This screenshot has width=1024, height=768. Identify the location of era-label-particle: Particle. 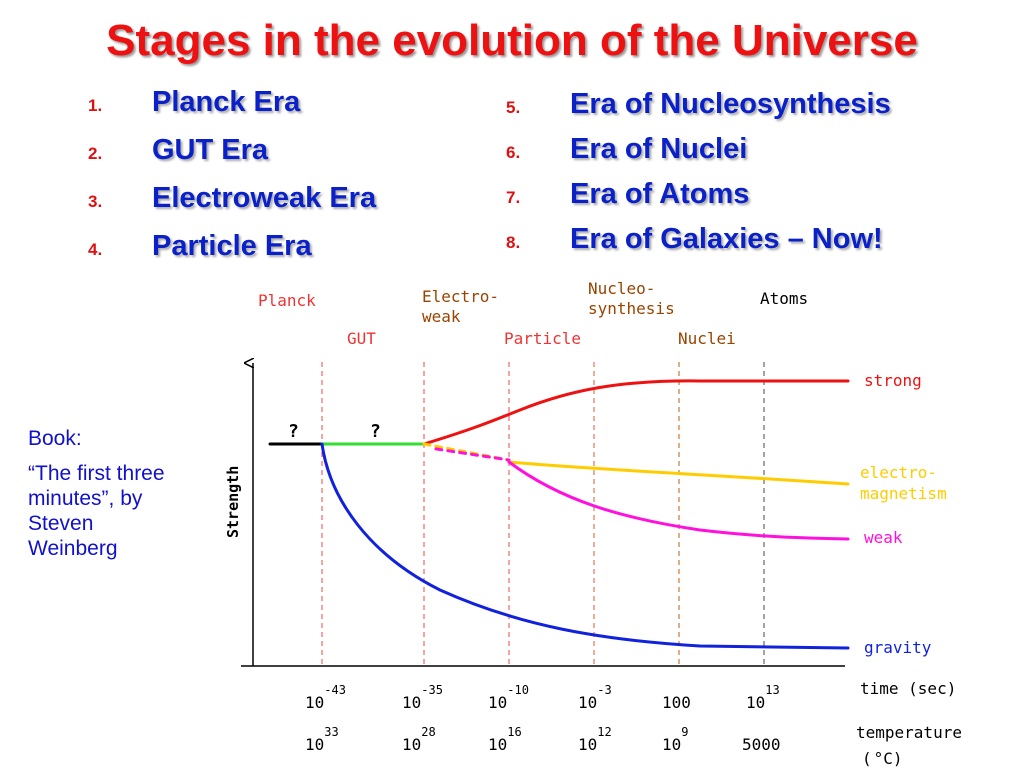
(542, 338).